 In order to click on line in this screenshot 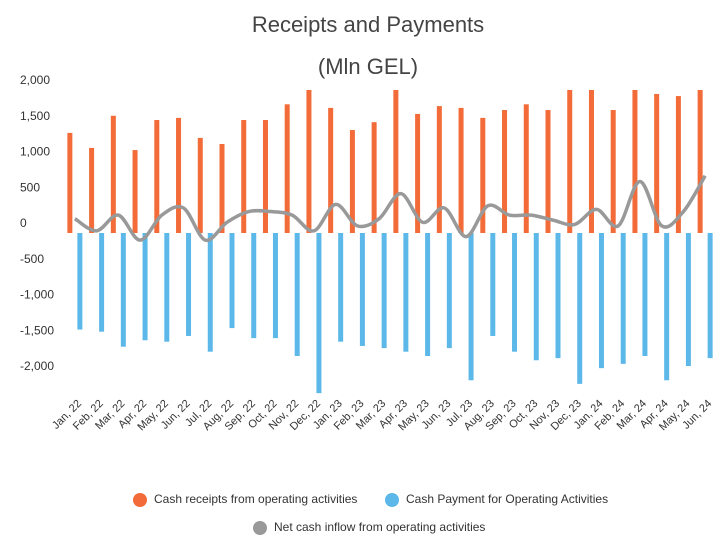, I will do `click(390, 208)`.